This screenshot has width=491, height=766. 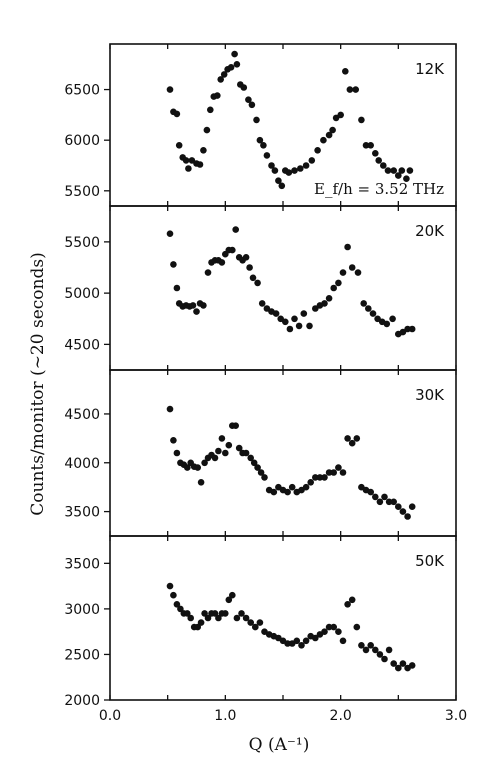 I want to click on temperature-label: 30K, so click(x=430, y=395).